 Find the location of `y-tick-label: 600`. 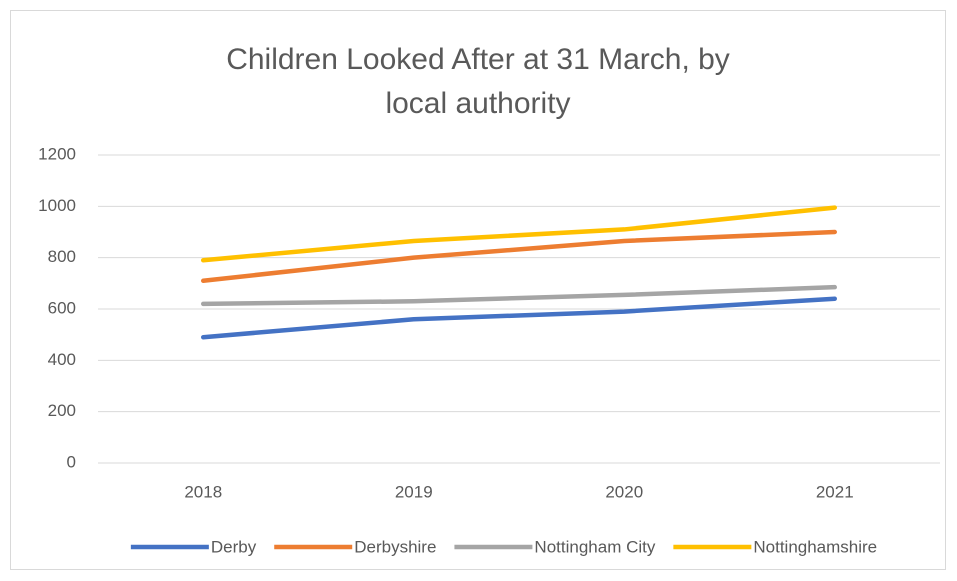

y-tick-label: 600 is located at coordinates (62, 307).